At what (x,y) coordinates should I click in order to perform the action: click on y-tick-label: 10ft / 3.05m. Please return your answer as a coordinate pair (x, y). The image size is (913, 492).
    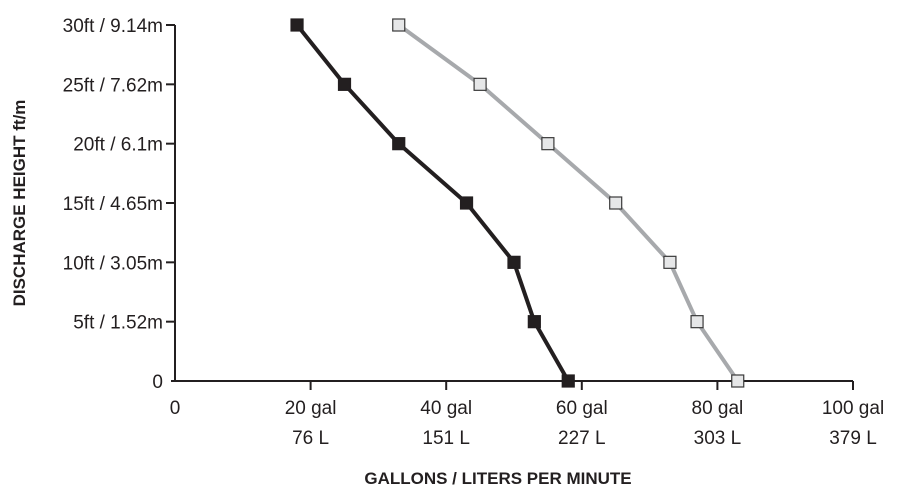
    Looking at the image, I should click on (113, 263).